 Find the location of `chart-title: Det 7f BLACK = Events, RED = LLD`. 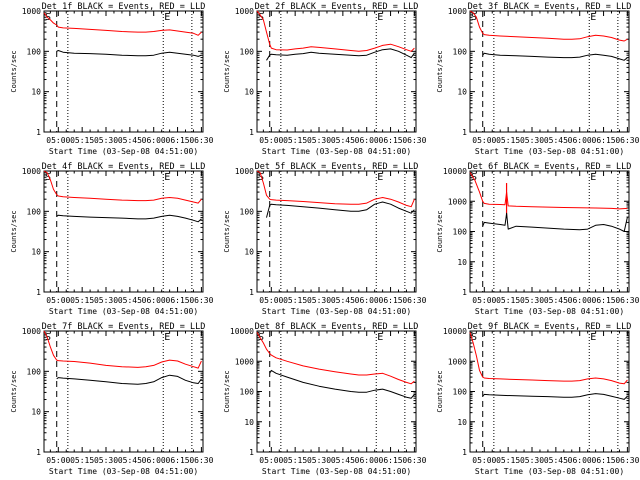

chart-title: Det 7f BLACK = Events, RED = LLD is located at coordinates (124, 327).